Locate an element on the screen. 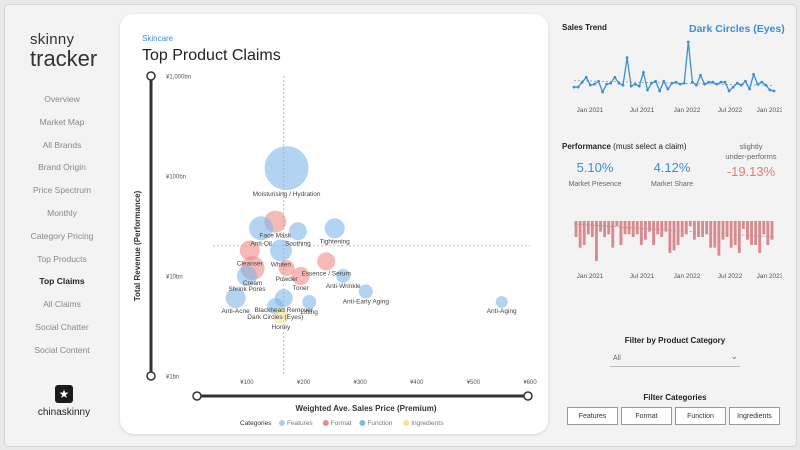 The height and width of the screenshot is (450, 800). x-slider-handle-right is located at coordinates (528, 396).